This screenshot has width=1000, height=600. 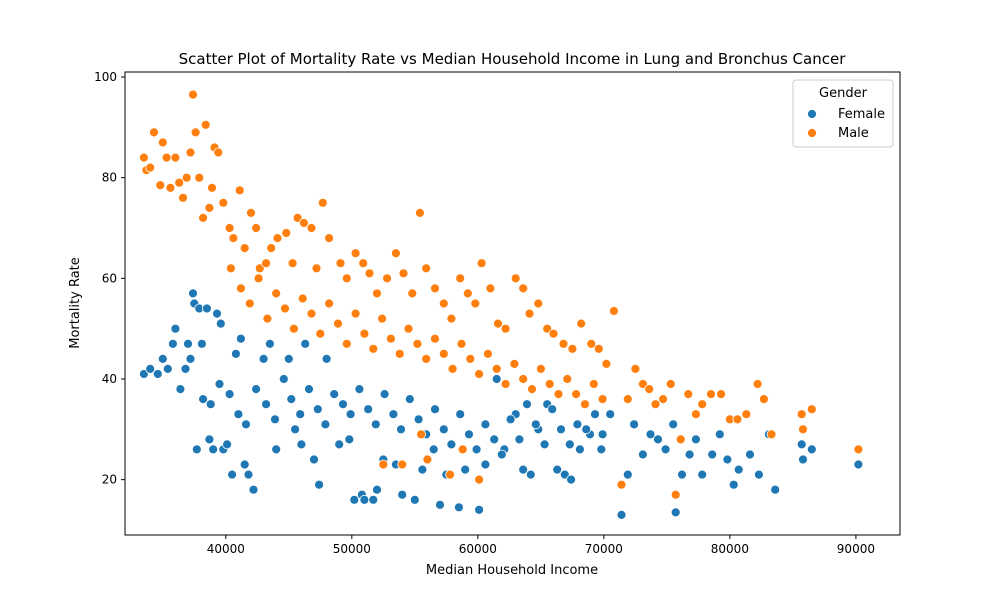 I want to click on y-tick-label-1: 40, so click(x=109, y=379).